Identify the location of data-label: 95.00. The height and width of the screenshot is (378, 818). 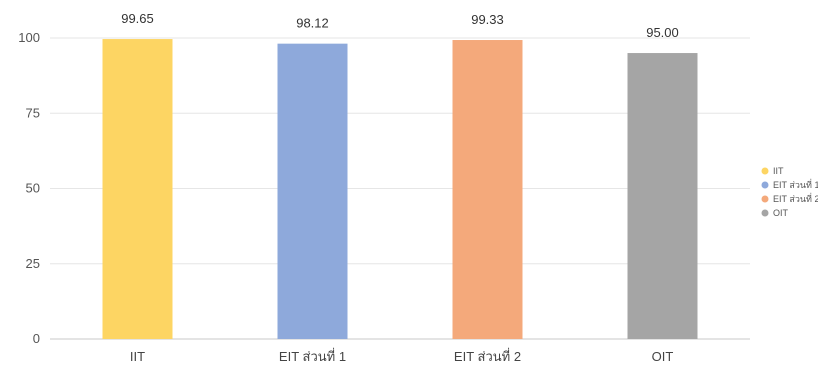
(662, 32).